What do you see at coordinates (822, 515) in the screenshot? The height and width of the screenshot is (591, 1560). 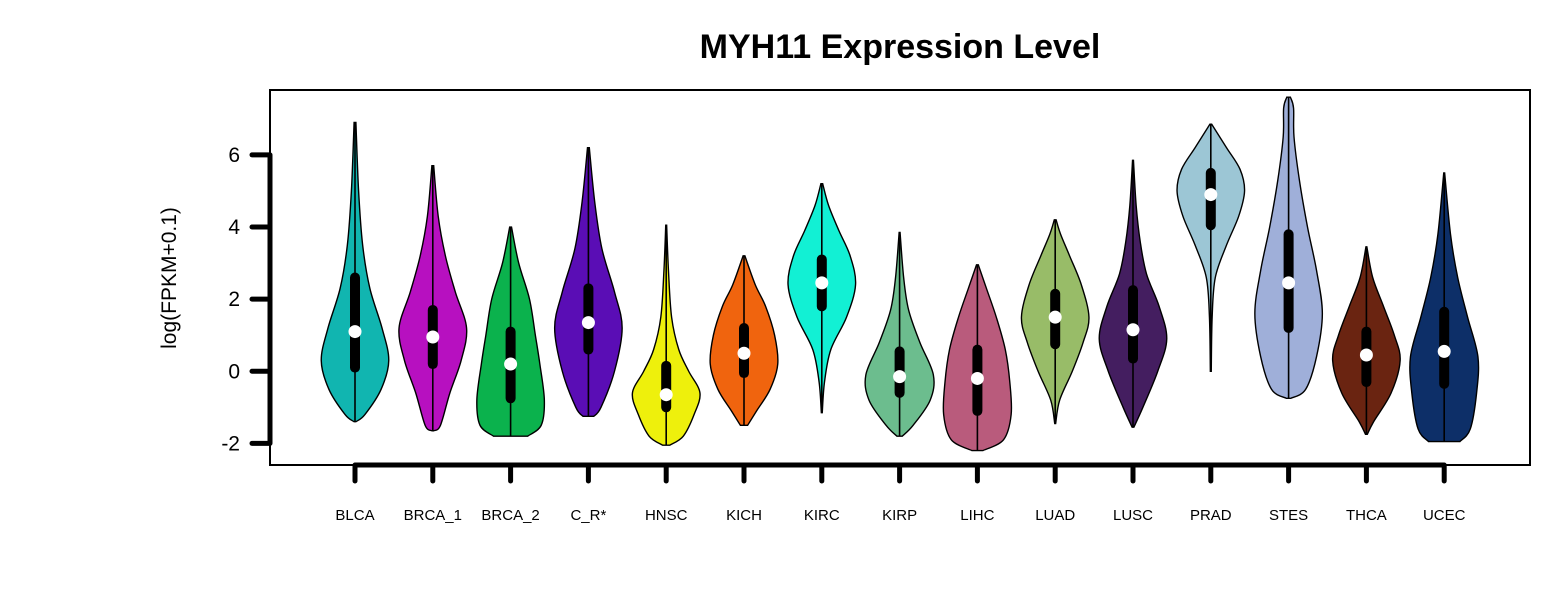 I see `x-tick-label: KIRC` at bounding box center [822, 515].